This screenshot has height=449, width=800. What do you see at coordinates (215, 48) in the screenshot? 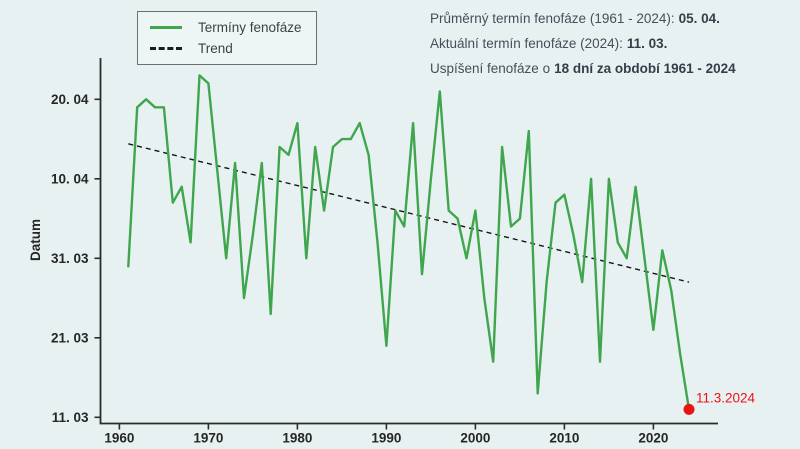
I see `legend-label-trend: Trend` at bounding box center [215, 48].